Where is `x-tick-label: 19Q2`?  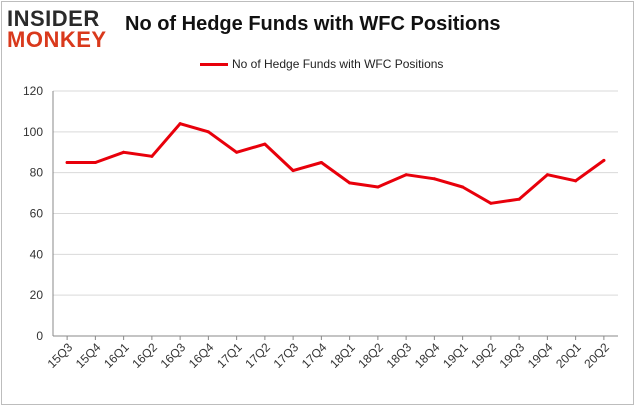
x-tick-label: 19Q2 is located at coordinates (483, 355).